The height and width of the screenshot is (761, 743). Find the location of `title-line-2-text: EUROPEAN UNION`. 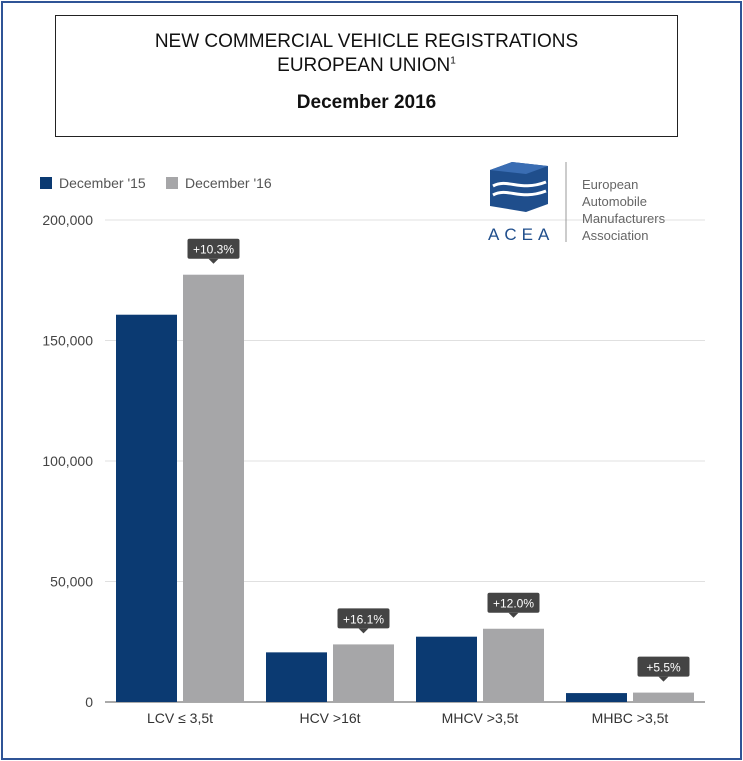

title-line-2-text: EUROPEAN UNION is located at coordinates (364, 65).